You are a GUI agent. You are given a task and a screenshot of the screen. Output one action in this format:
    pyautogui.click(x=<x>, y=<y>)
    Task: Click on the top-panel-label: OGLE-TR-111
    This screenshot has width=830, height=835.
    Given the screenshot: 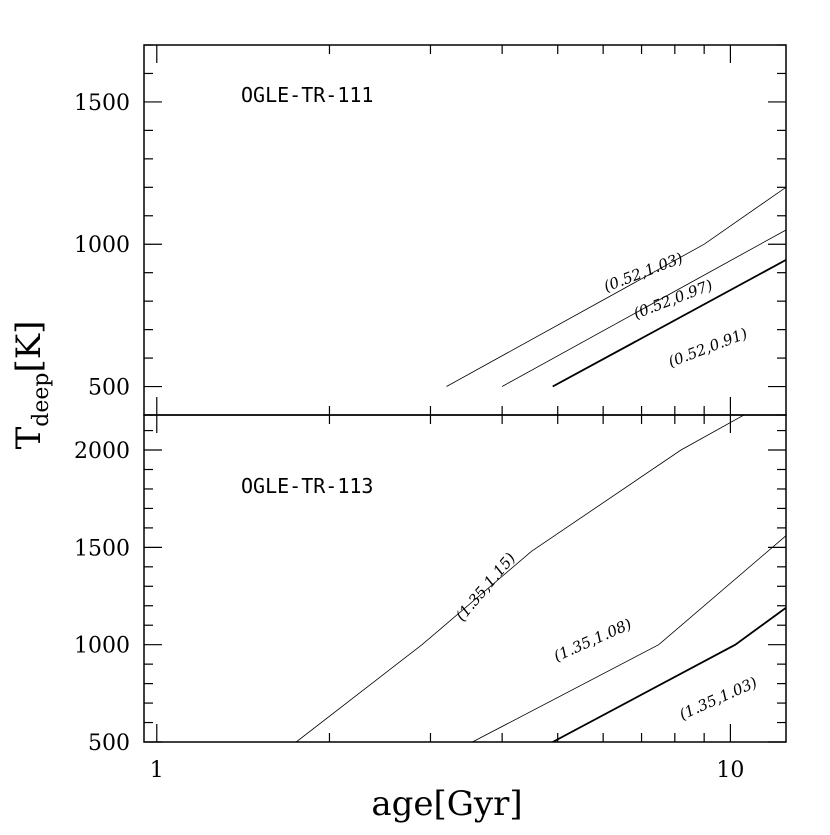 What is the action you would take?
    pyautogui.click(x=307, y=95)
    